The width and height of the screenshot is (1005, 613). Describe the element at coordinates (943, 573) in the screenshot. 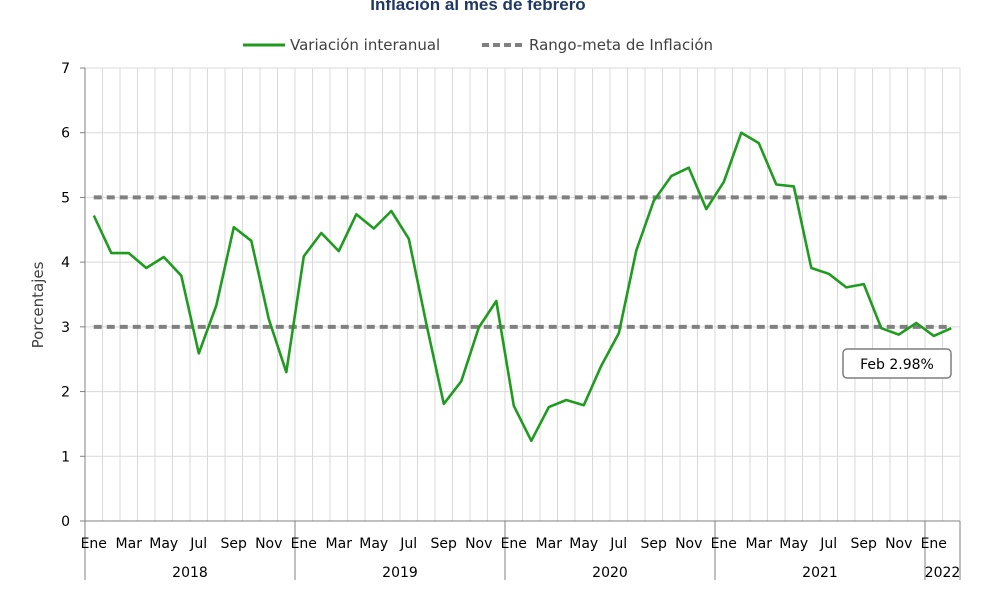

I see `x-tick-label-year: 2022` at that location.